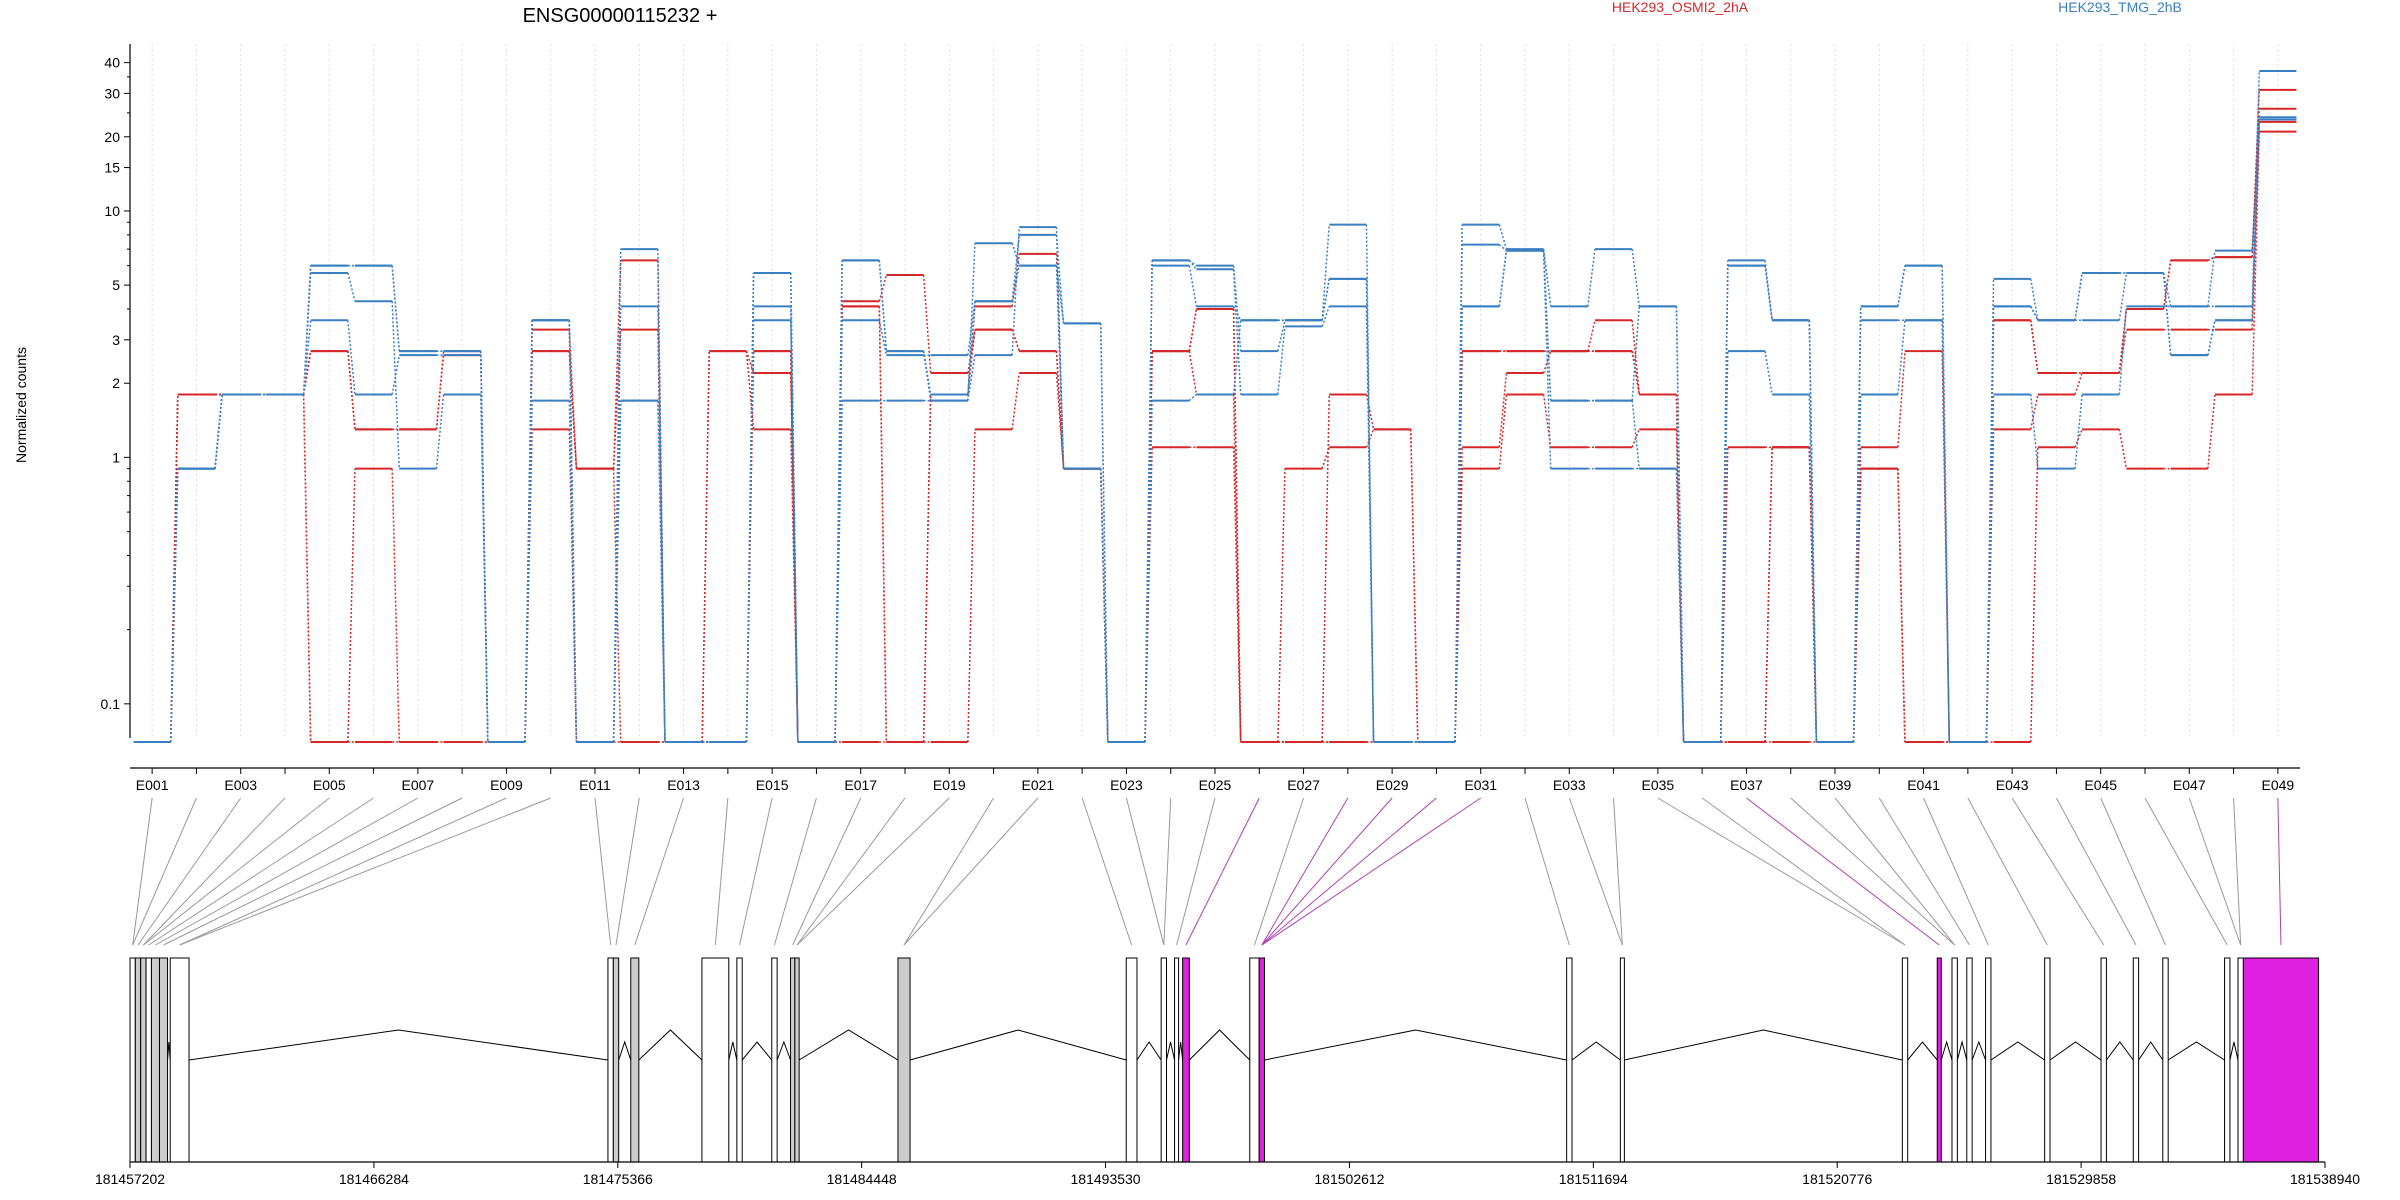 This screenshot has height=1200, width=2400. Describe the element at coordinates (1680, 7) in the screenshot. I see `legend-osmi: HEK293_OSMI2_2hA` at that location.